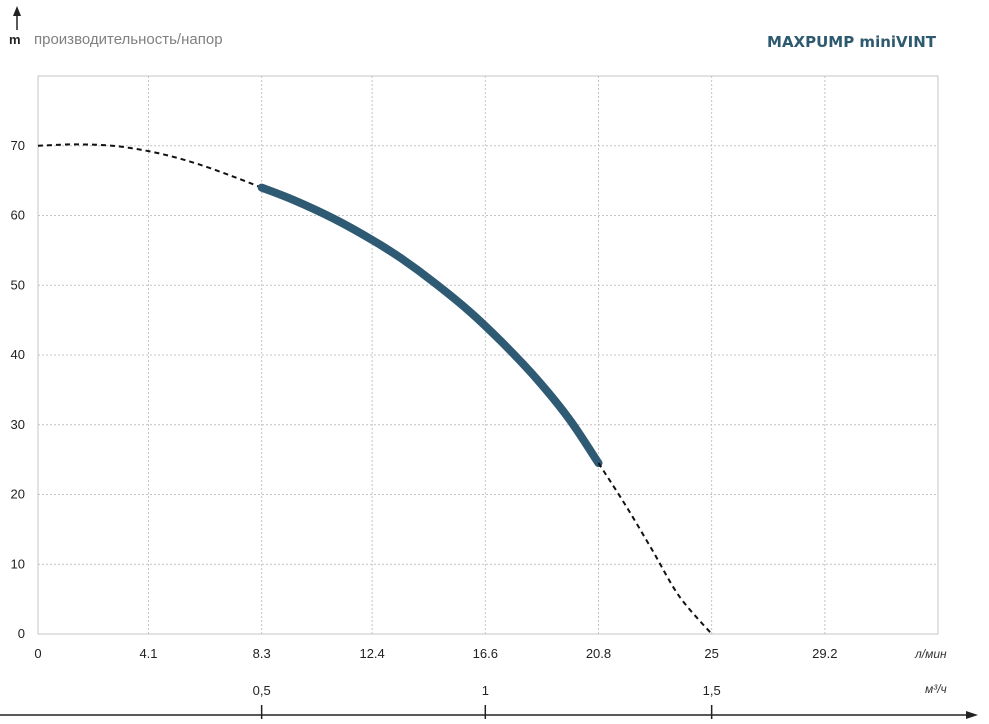 Image resolution: width=989 pixels, height=724 pixels. I want to click on secondary-x-tick-label: 1, so click(485, 690).